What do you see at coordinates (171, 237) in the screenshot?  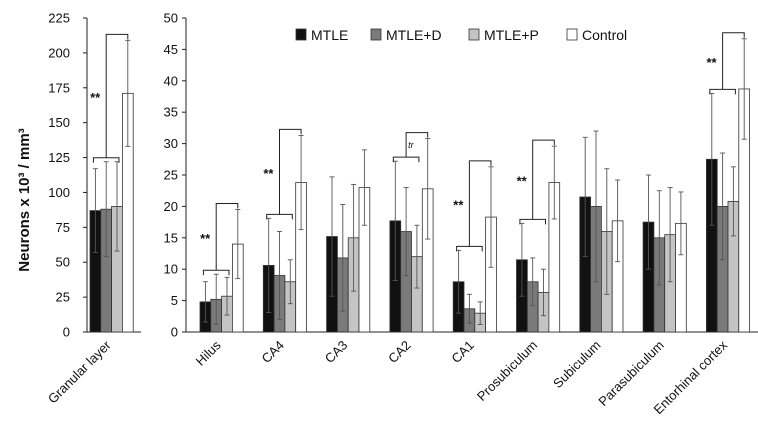 I see `y-tick-label: 15` at bounding box center [171, 237].